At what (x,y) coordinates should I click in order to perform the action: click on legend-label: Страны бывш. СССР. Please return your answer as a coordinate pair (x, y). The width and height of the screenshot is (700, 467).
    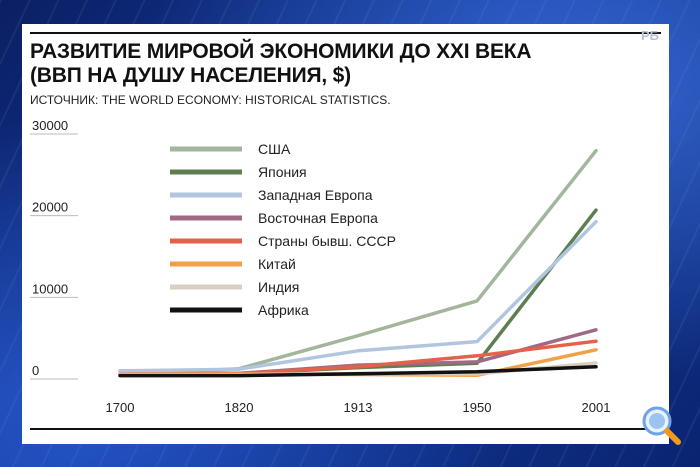
    Looking at the image, I should click on (327, 241).